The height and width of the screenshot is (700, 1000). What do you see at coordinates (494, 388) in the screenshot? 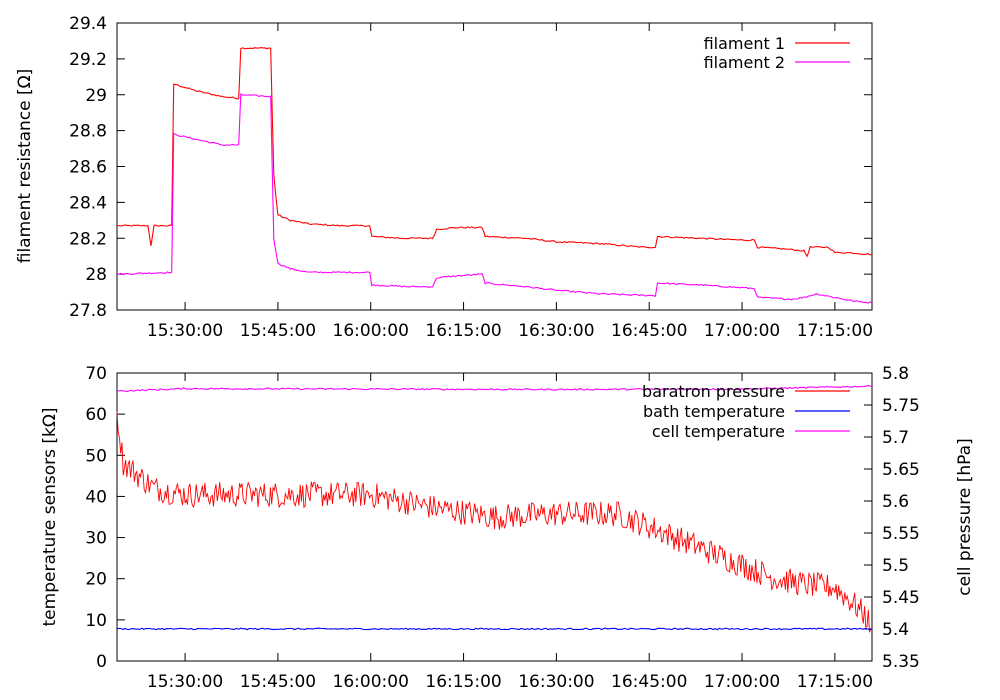
I see `series-line-cell-temperature` at bounding box center [494, 388].